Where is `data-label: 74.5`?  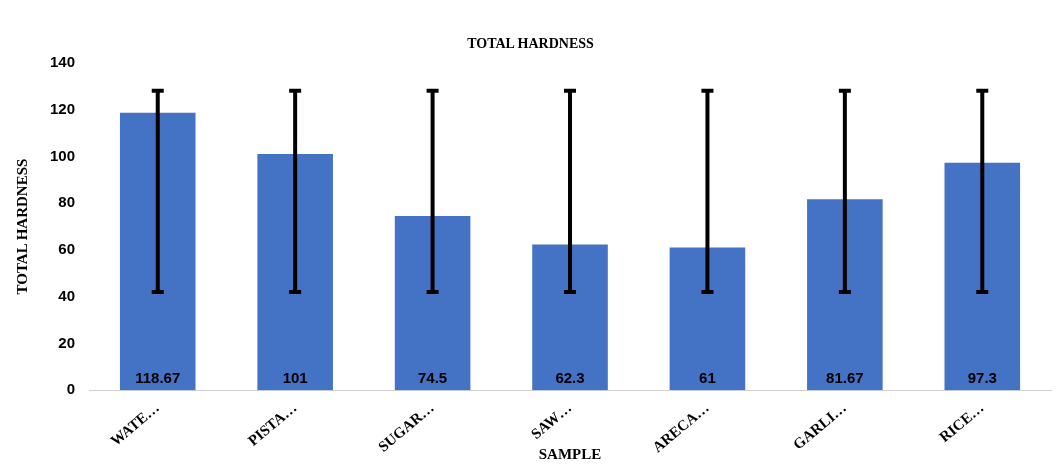
data-label: 74.5 is located at coordinates (432, 377).